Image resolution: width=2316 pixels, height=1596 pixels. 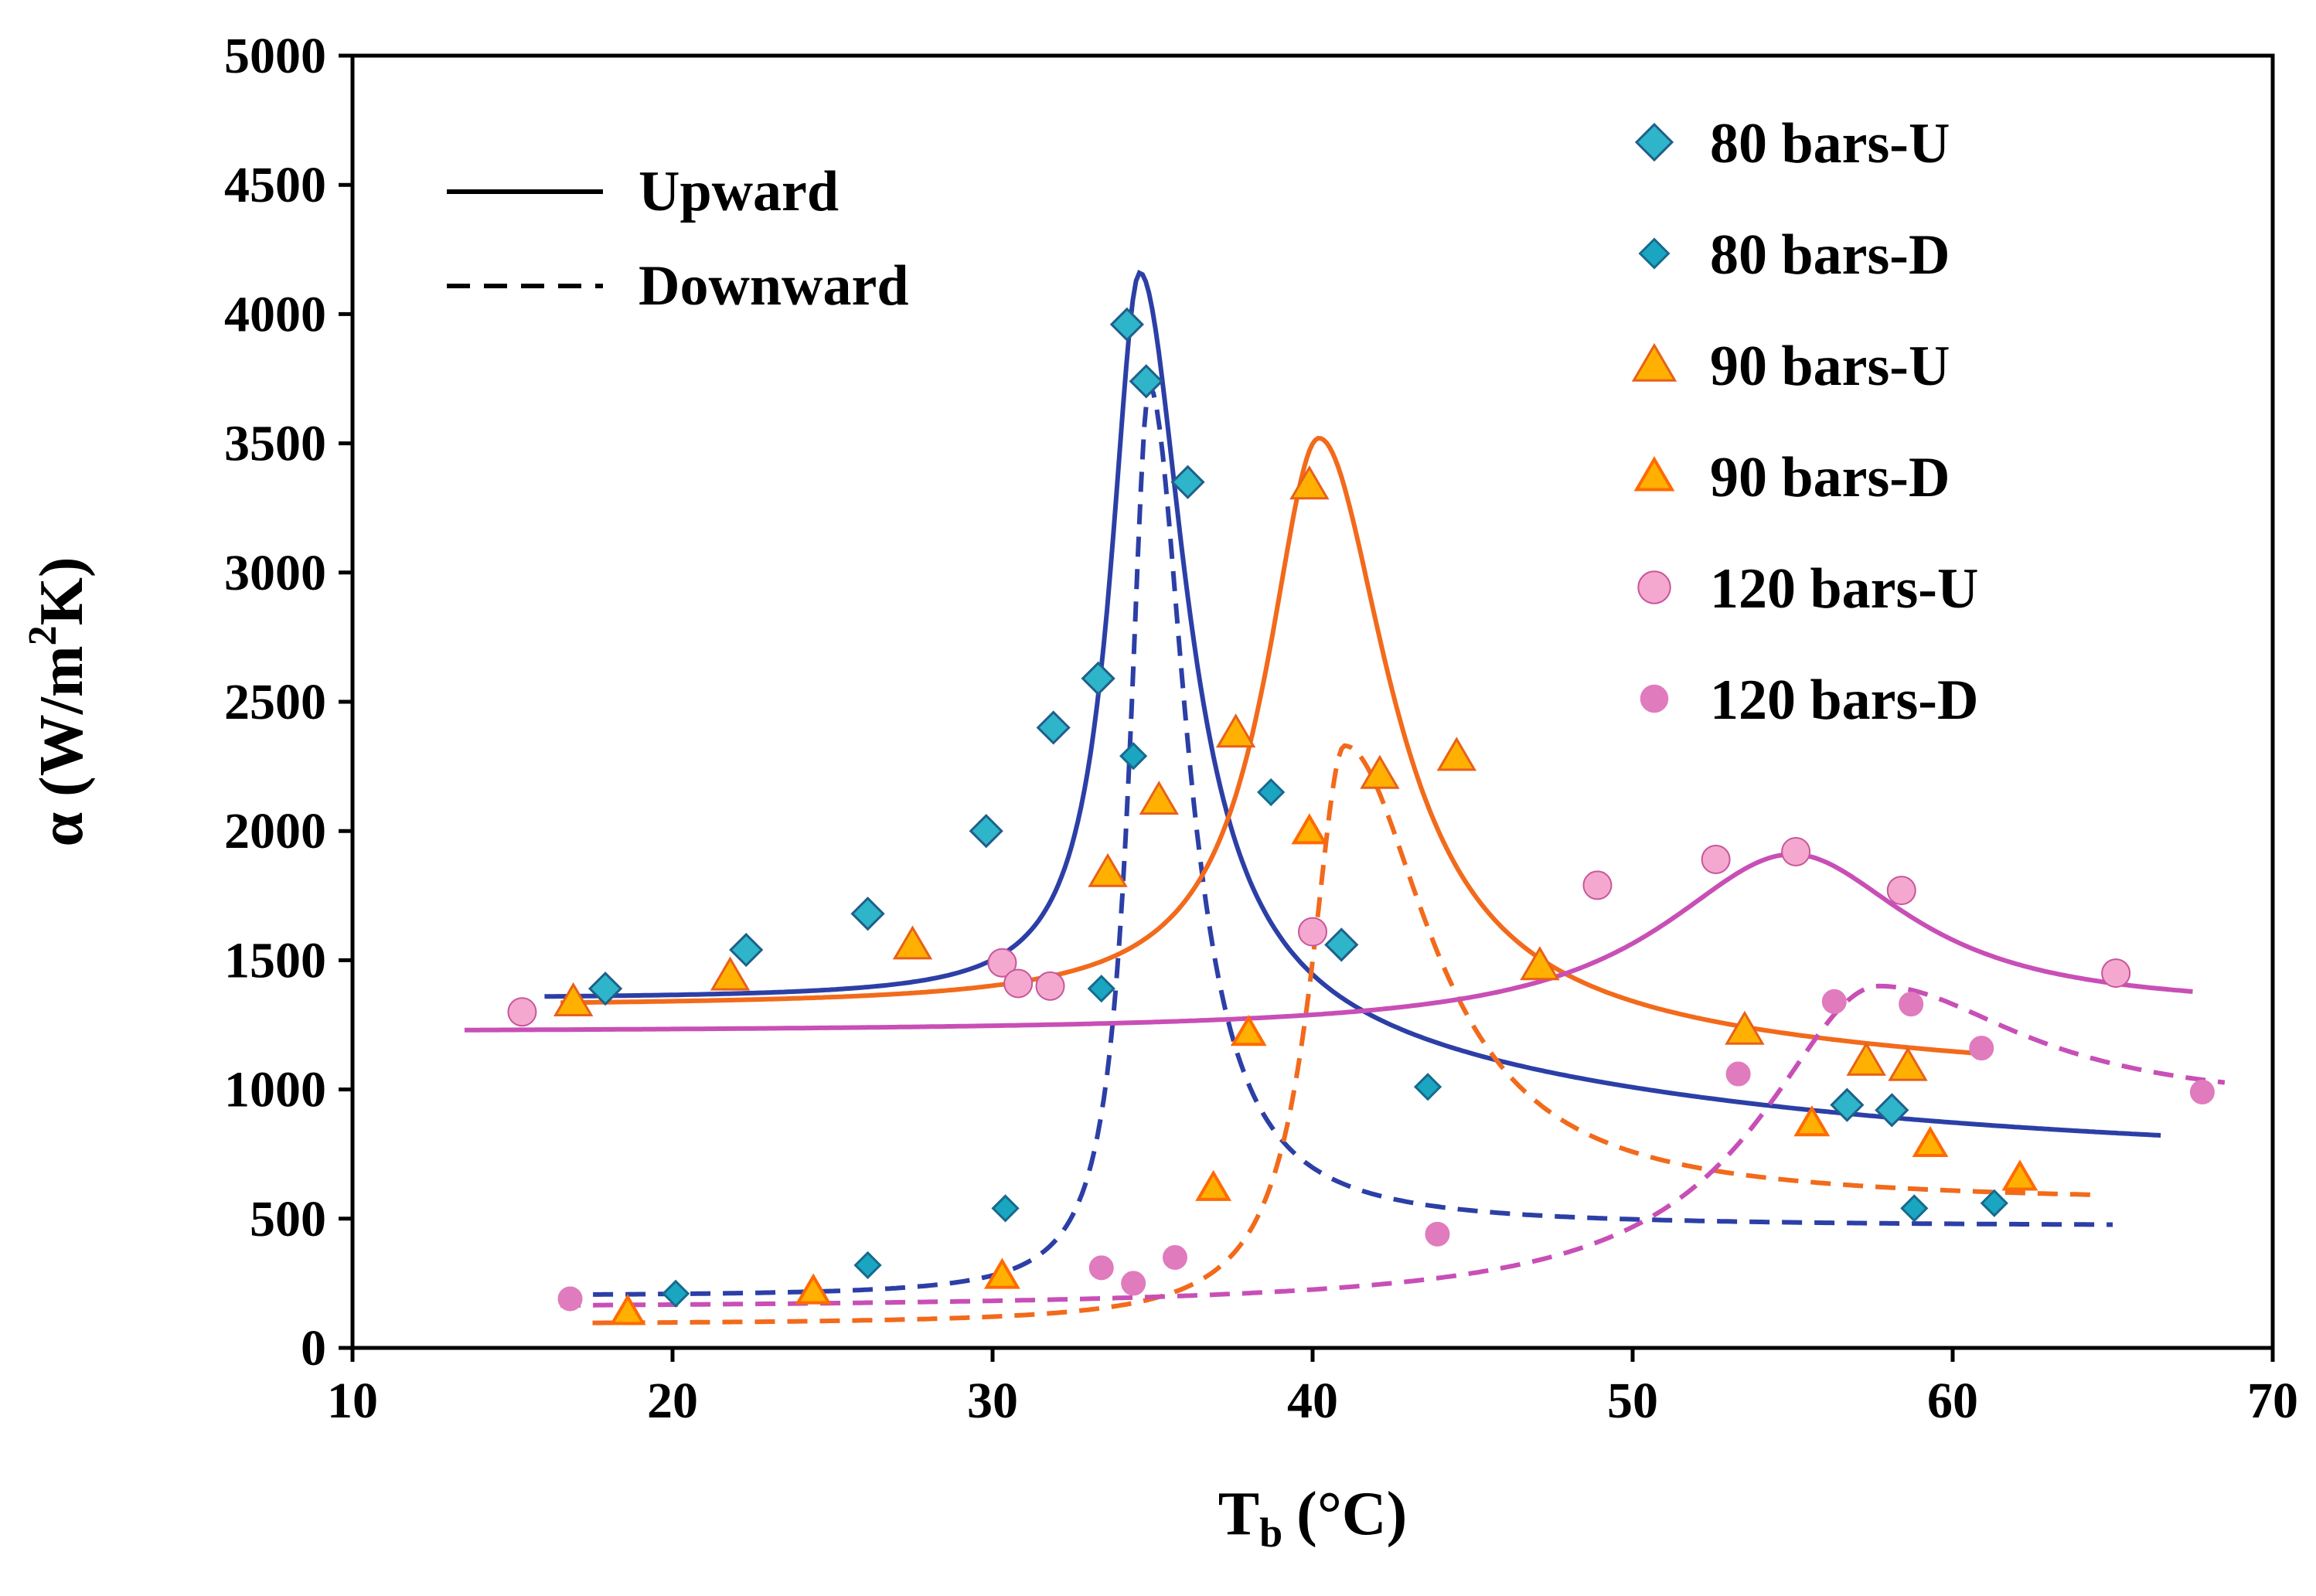 What do you see at coordinates (1352, 1514) in the screenshot?
I see `x-axis-title-unit: (°C)` at bounding box center [1352, 1514].